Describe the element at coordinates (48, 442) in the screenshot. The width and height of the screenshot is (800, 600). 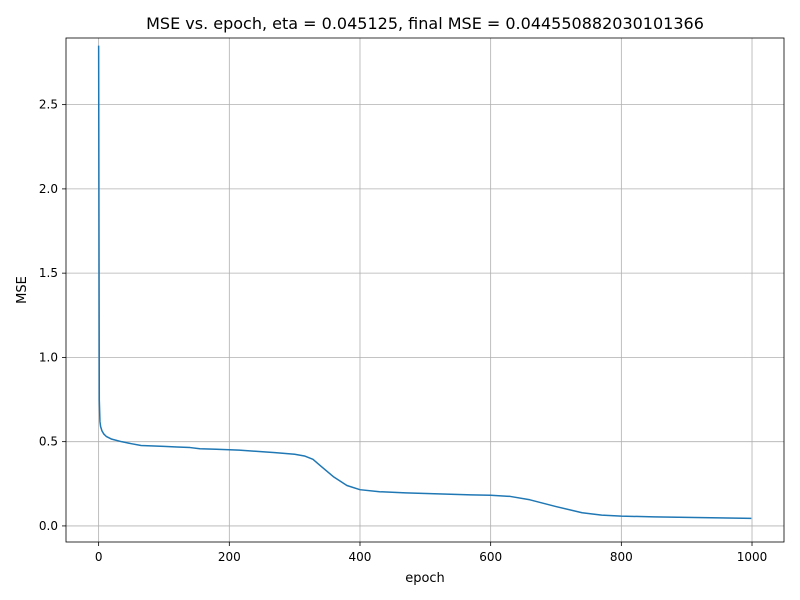
I see `y-tick-label: 0.5` at that location.